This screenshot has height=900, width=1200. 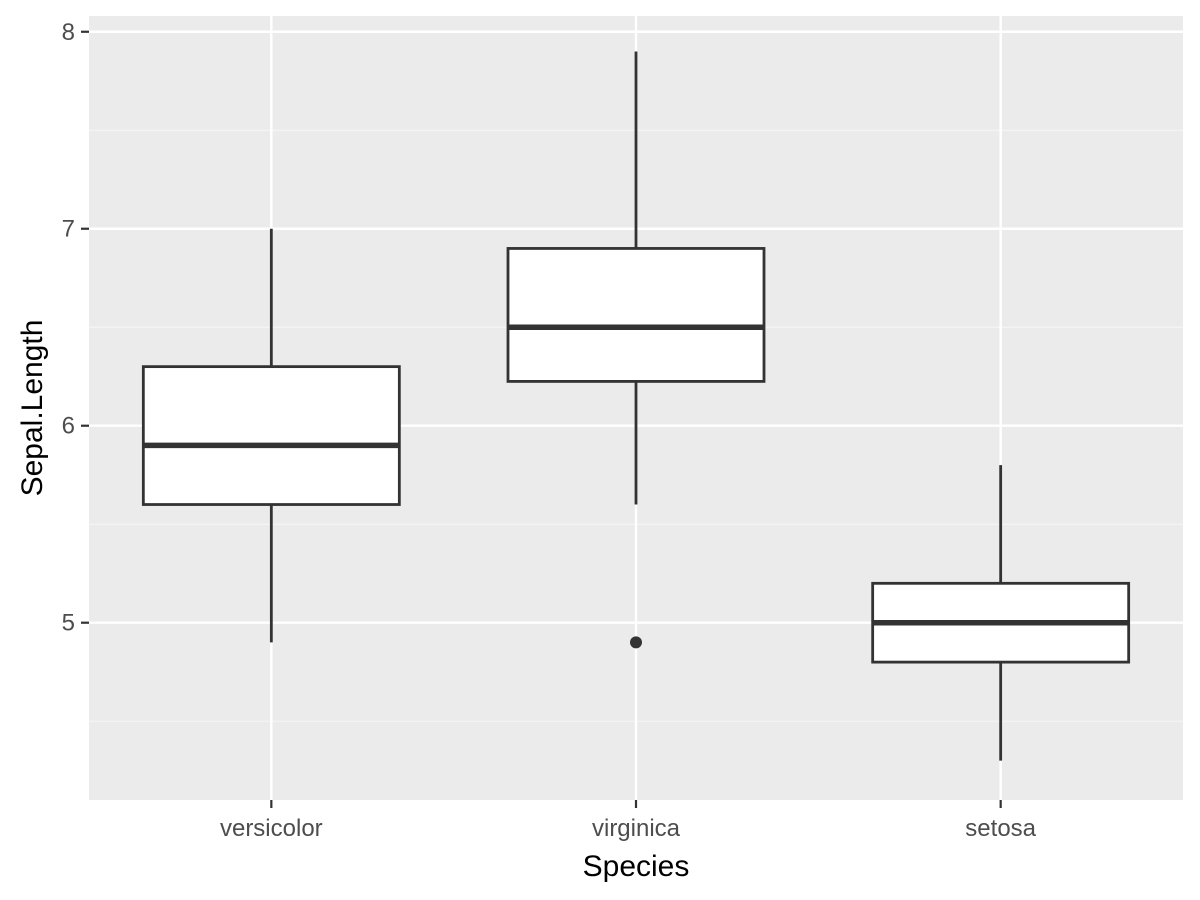 I want to click on y-tick-label: 7, so click(x=68, y=229).